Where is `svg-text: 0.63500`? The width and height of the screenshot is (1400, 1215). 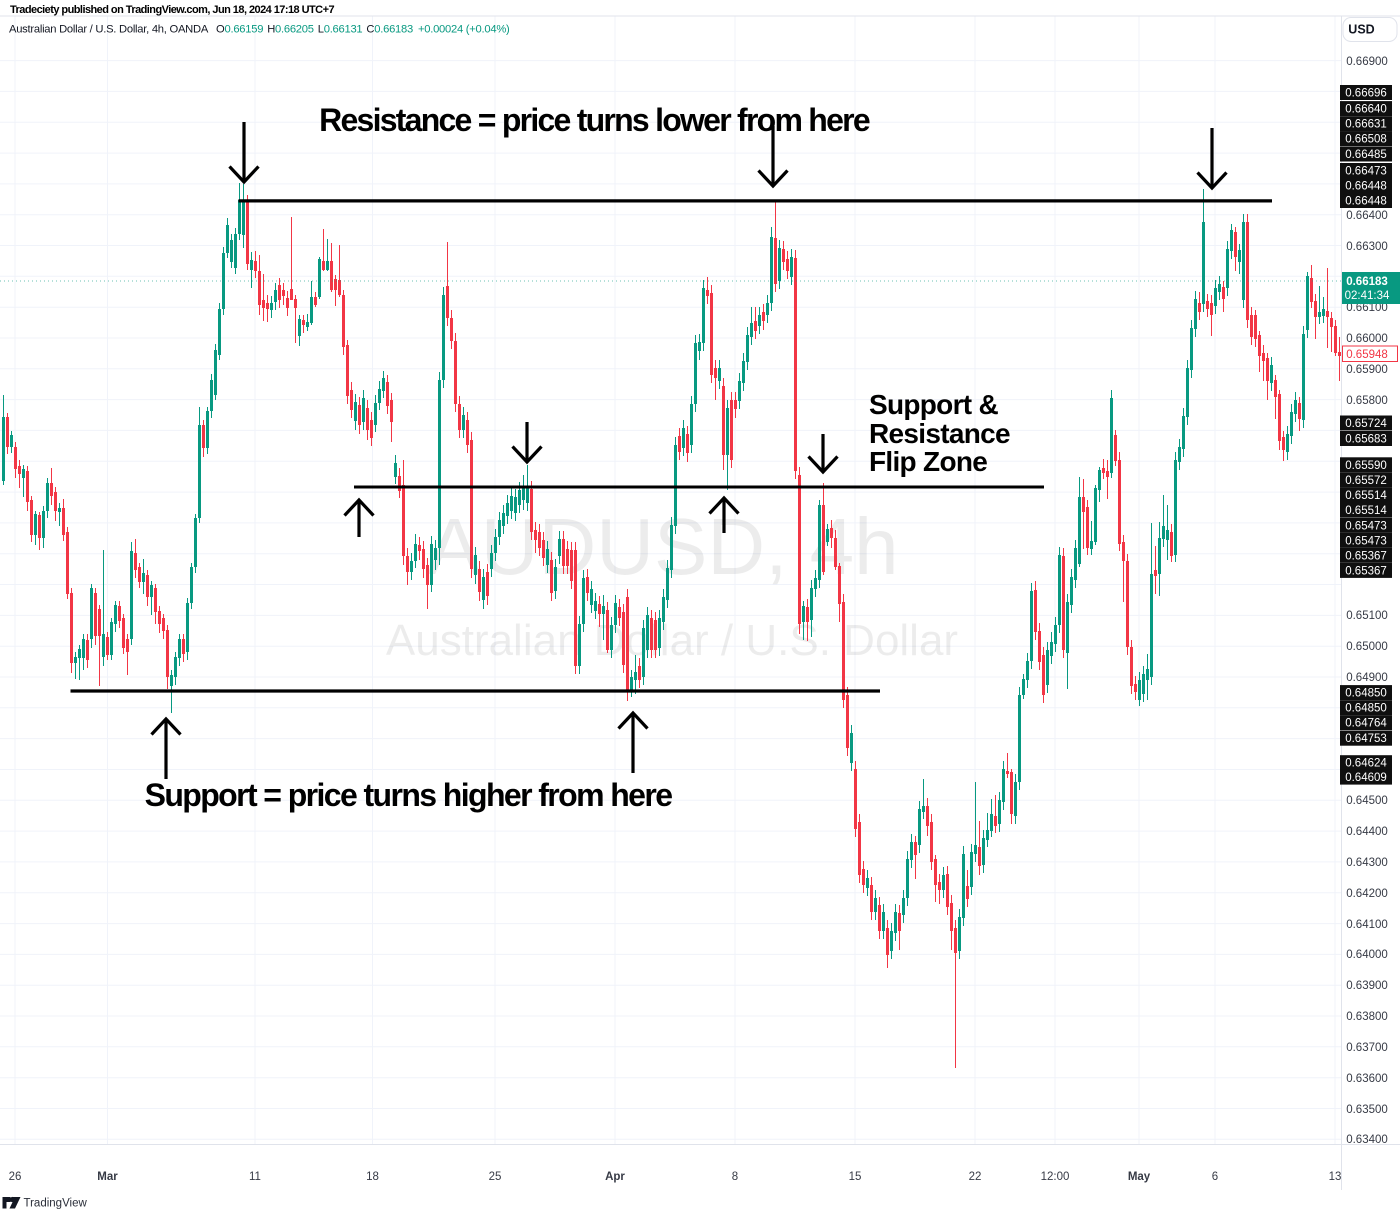
svg-text: 0.63500 is located at coordinates (1367, 1110).